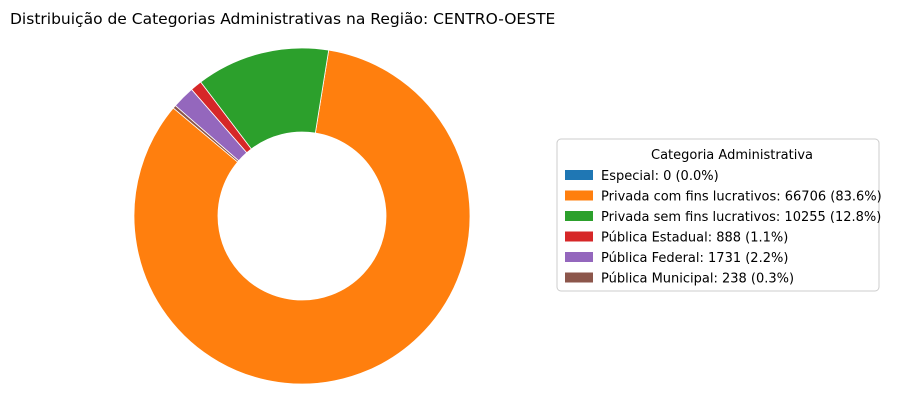 Image resolution: width=916 pixels, height=411 pixels. I want to click on legend-label: Pública Municipal: 238 (0.3%), so click(697, 279).